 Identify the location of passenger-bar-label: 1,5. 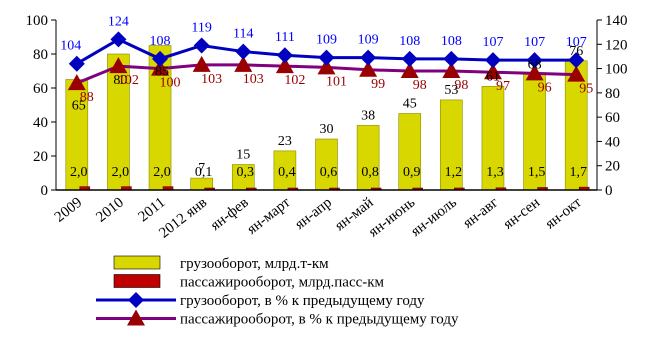
(537, 172).